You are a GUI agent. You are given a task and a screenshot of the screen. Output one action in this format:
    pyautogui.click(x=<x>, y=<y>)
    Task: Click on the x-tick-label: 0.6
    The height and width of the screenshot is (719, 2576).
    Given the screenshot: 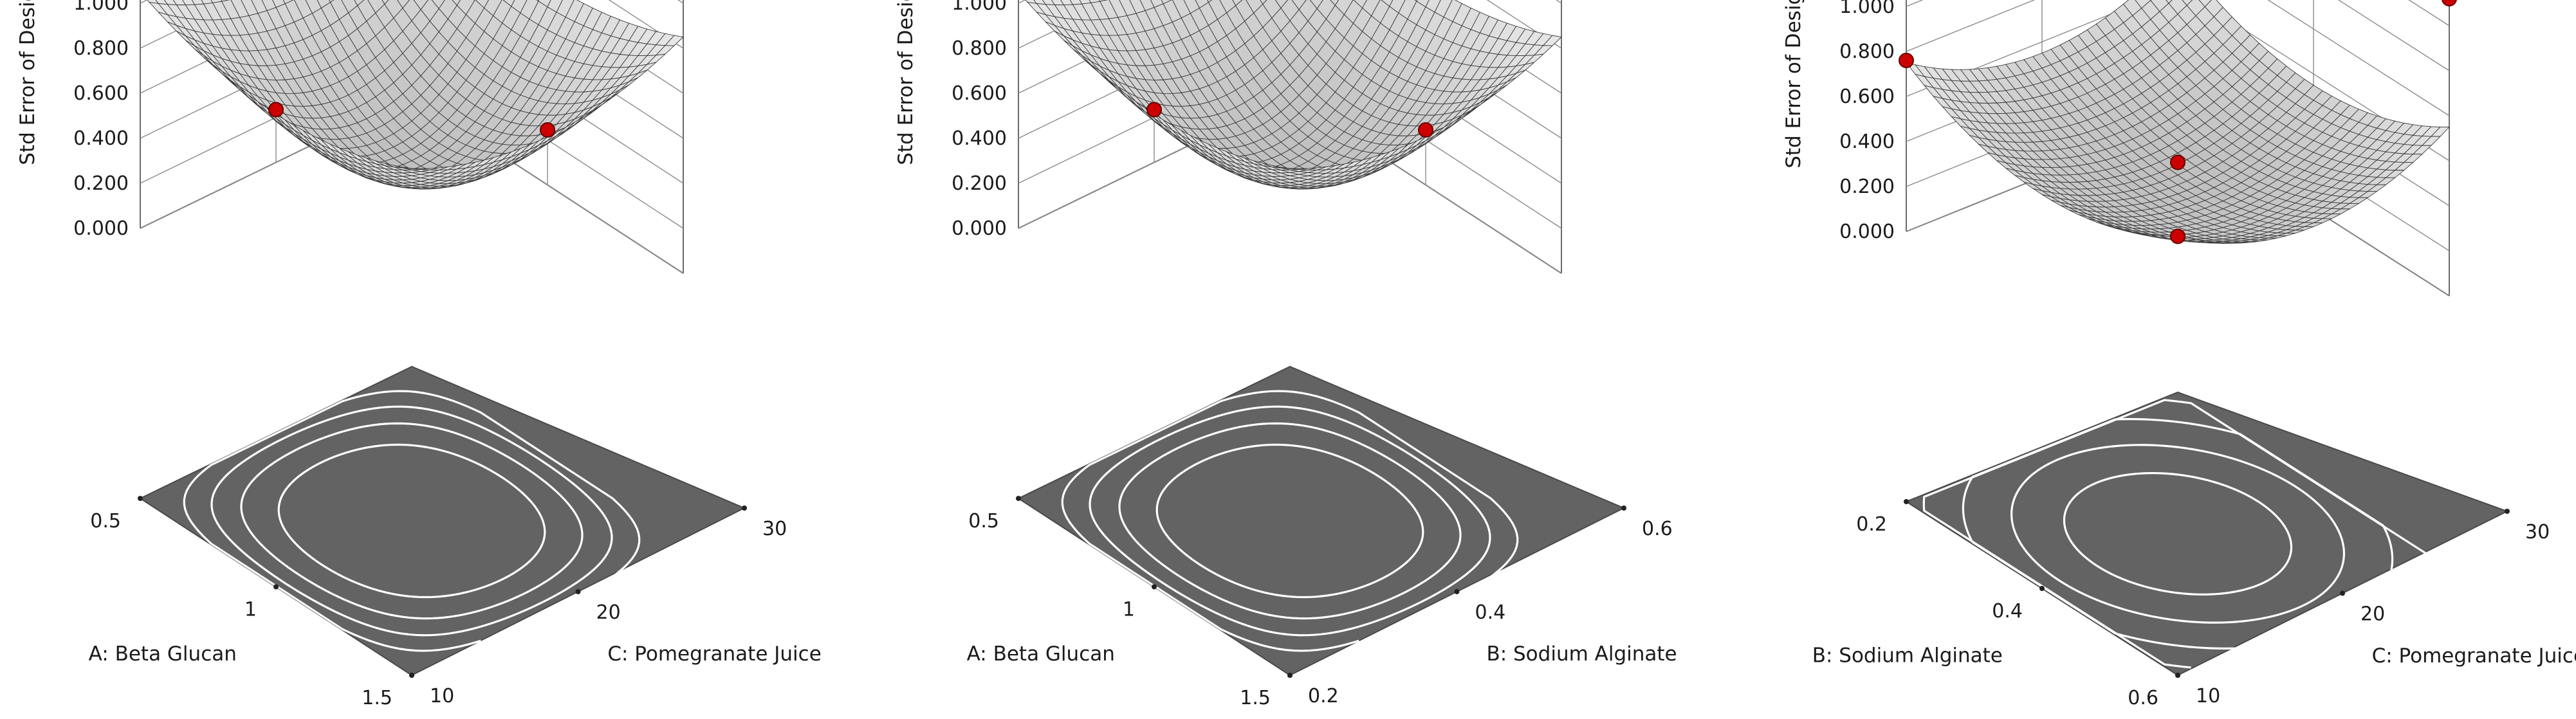 What is the action you would take?
    pyautogui.click(x=2143, y=698)
    